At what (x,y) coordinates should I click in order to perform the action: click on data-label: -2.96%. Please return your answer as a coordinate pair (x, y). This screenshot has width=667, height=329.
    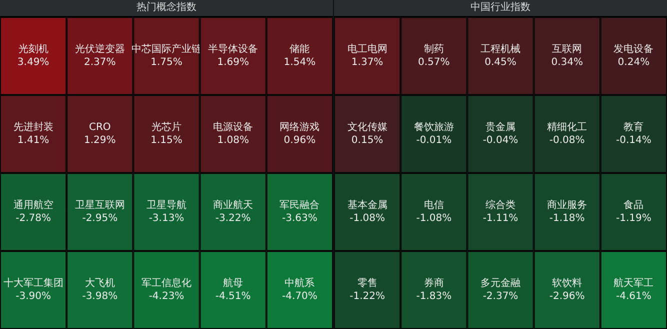
    Looking at the image, I should click on (567, 296).